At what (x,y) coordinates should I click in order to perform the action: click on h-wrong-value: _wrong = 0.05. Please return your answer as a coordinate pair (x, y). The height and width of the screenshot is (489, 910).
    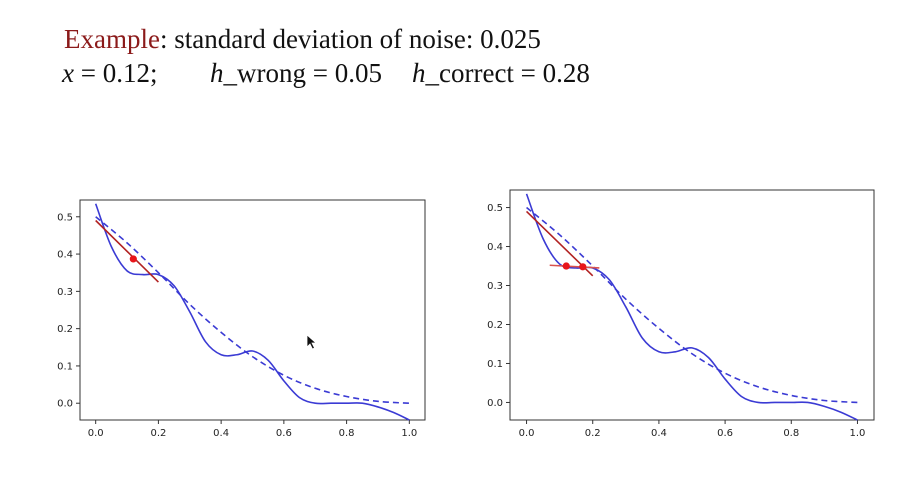
    Looking at the image, I should click on (302, 73).